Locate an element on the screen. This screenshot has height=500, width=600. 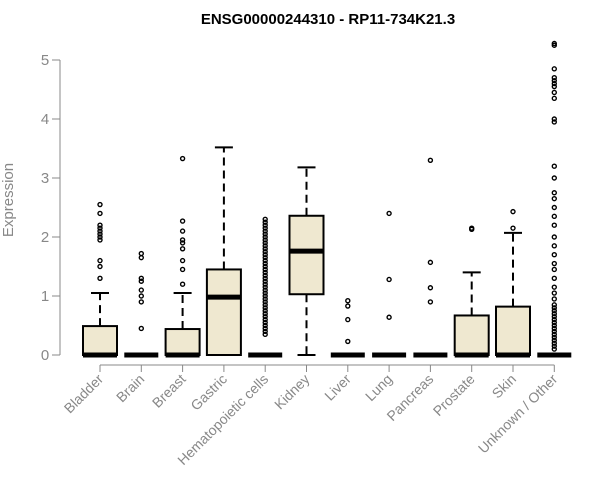
y-axis: 0 1 2 3 4 5 is located at coordinates (51, 208).